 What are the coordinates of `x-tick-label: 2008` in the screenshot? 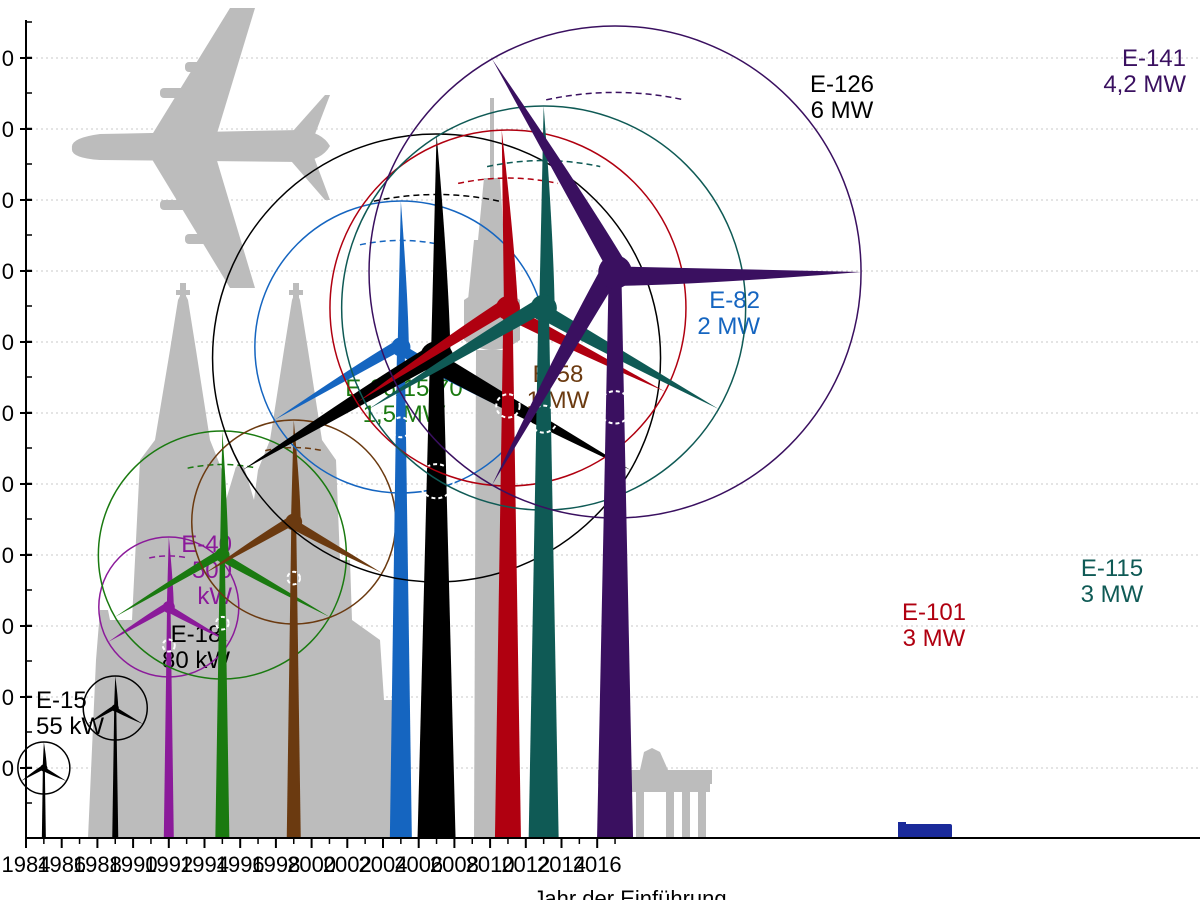 It's located at (454, 864).